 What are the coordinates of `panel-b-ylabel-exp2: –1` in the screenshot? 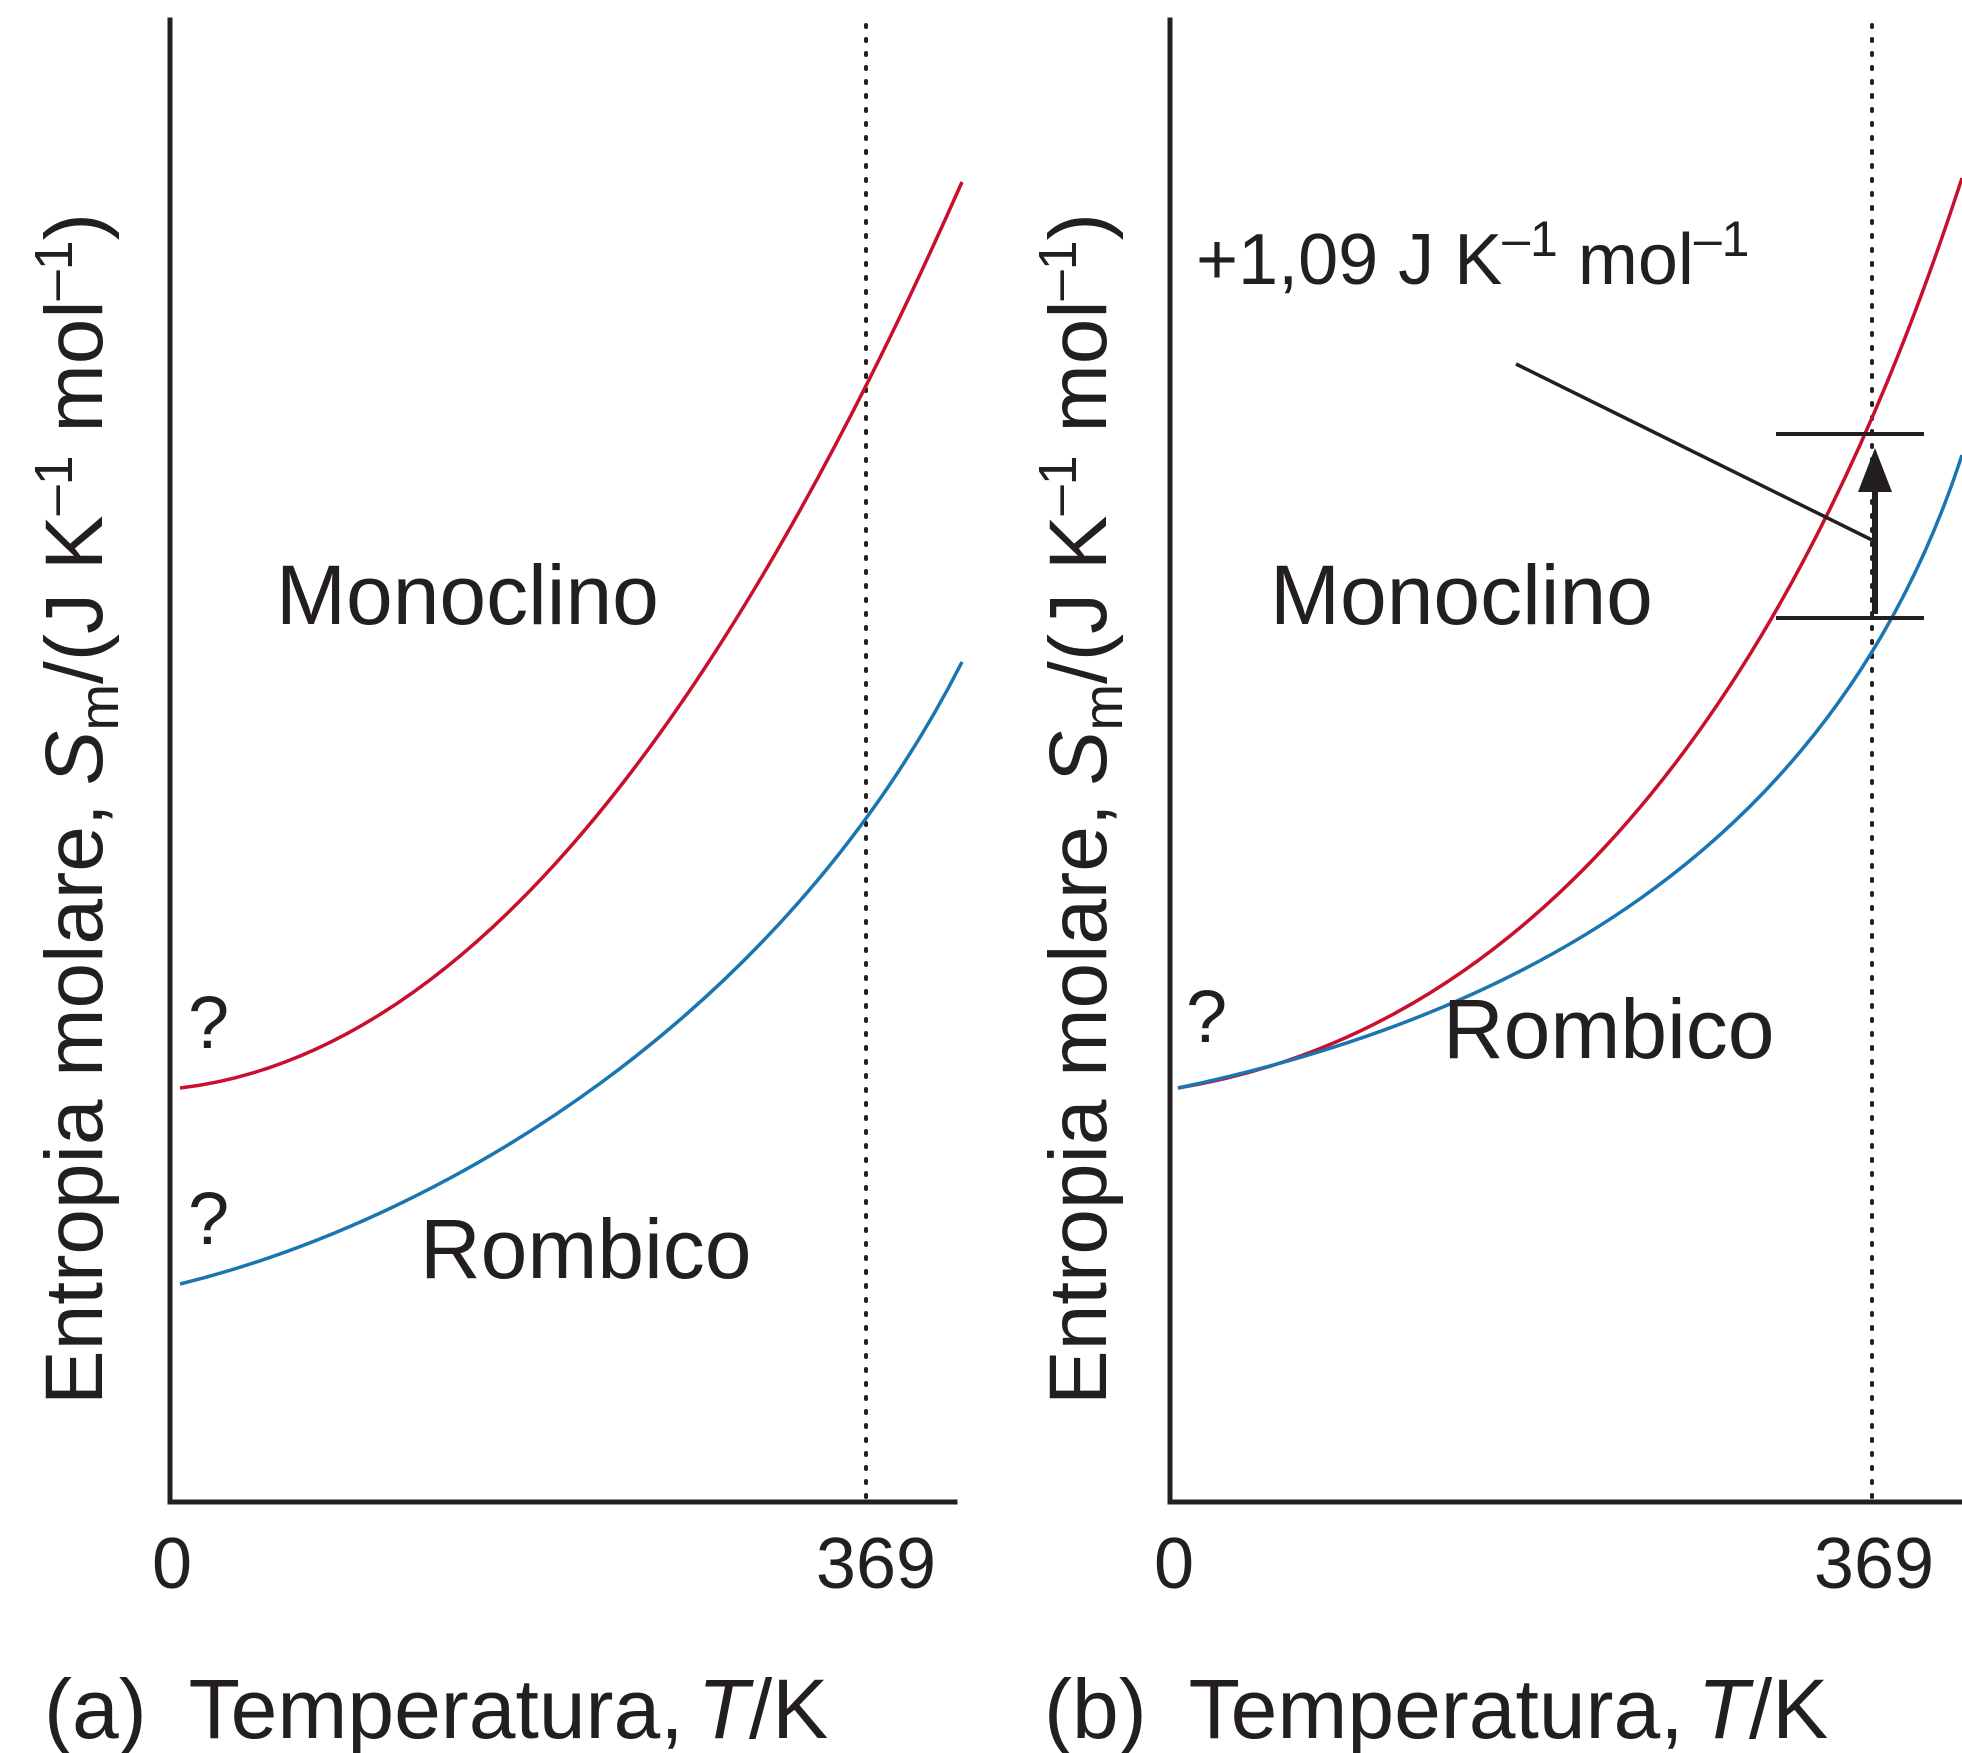 It's located at (1058, 270).